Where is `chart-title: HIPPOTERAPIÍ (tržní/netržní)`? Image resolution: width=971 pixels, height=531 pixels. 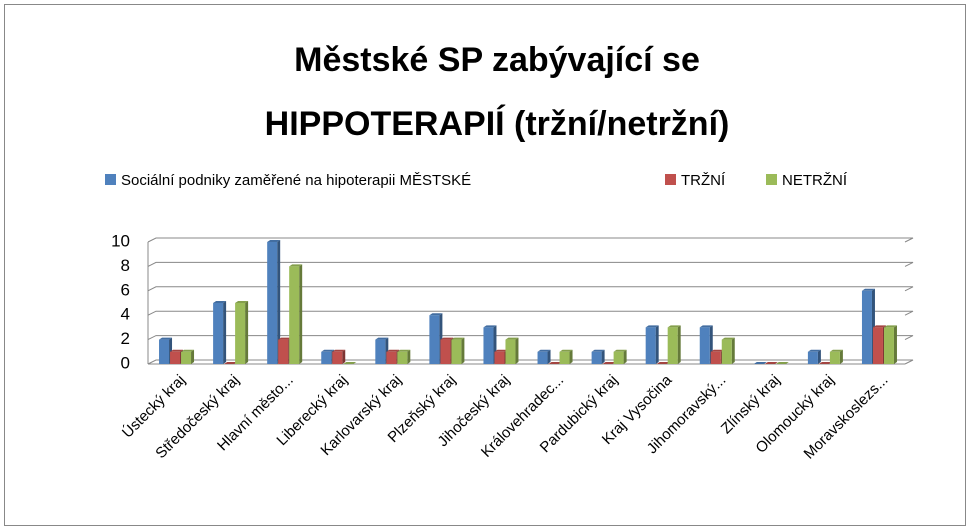 chart-title: HIPPOTERAPIÍ (tržní/netržní) is located at coordinates (497, 124).